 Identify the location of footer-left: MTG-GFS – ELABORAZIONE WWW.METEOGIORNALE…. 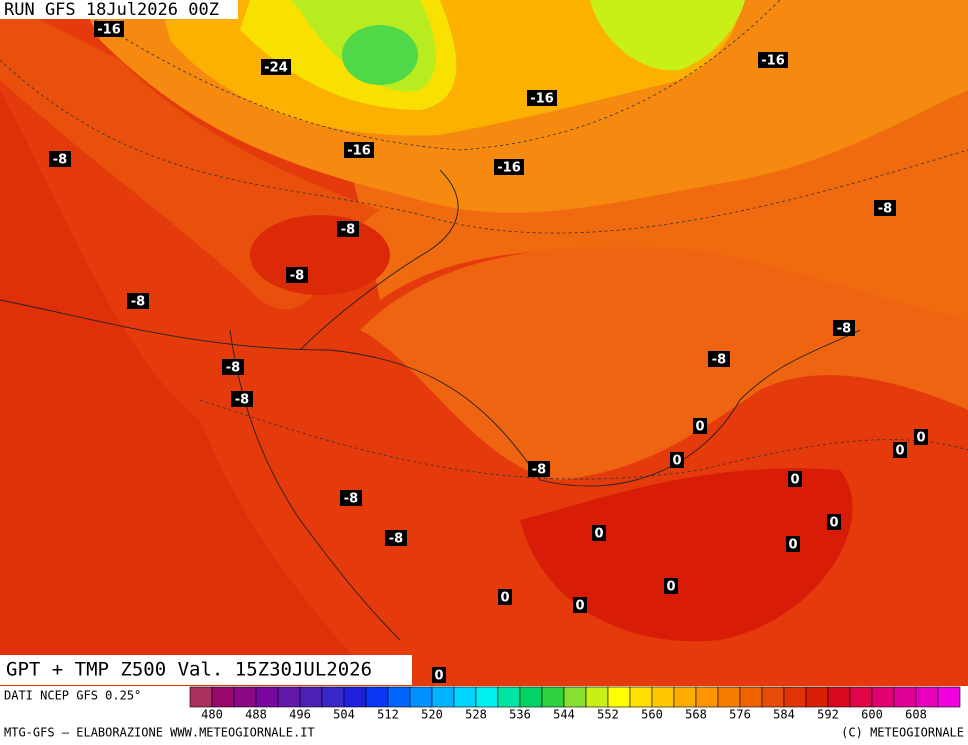
(159, 733).